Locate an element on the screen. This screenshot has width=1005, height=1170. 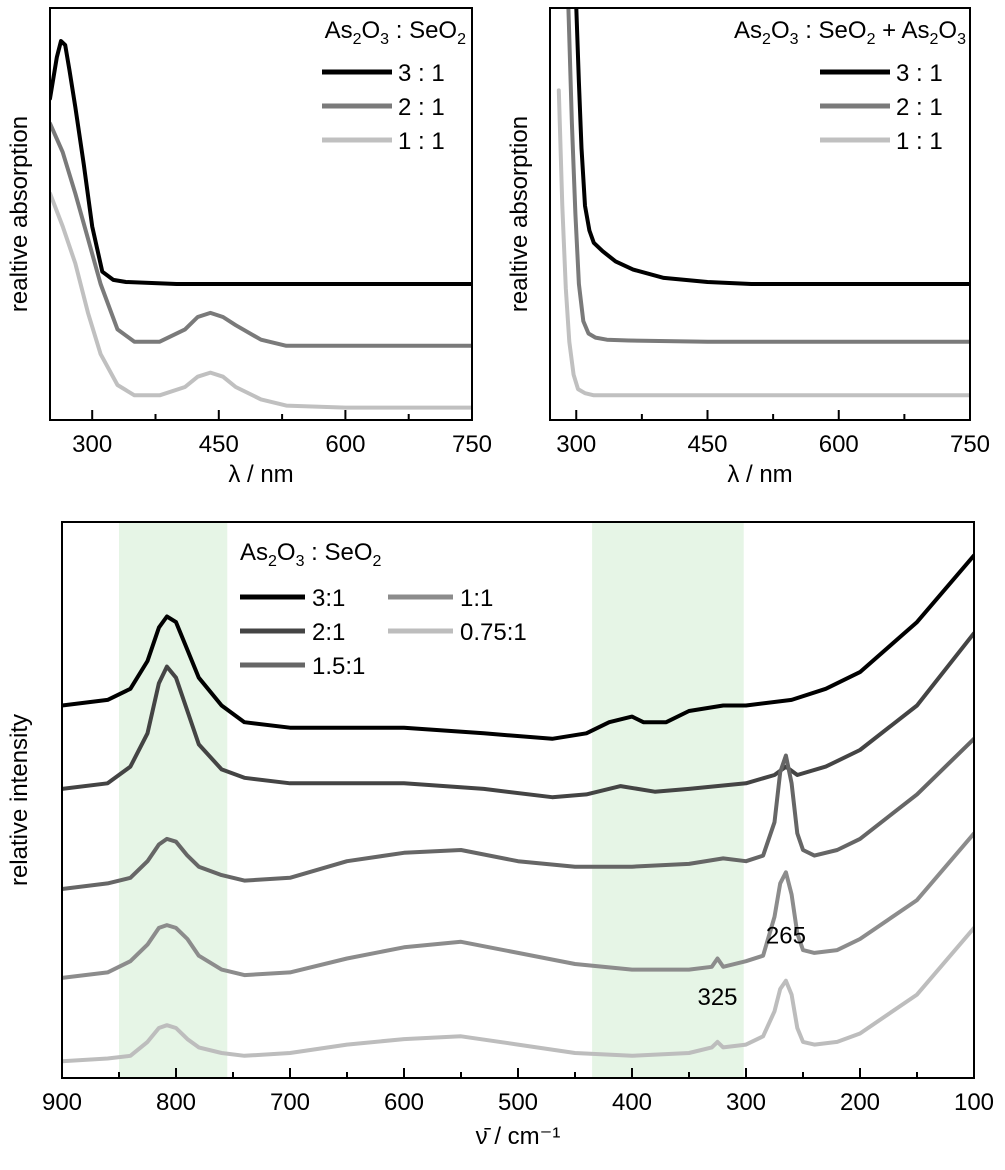
x-tick-label: 500 is located at coordinates (518, 1102).